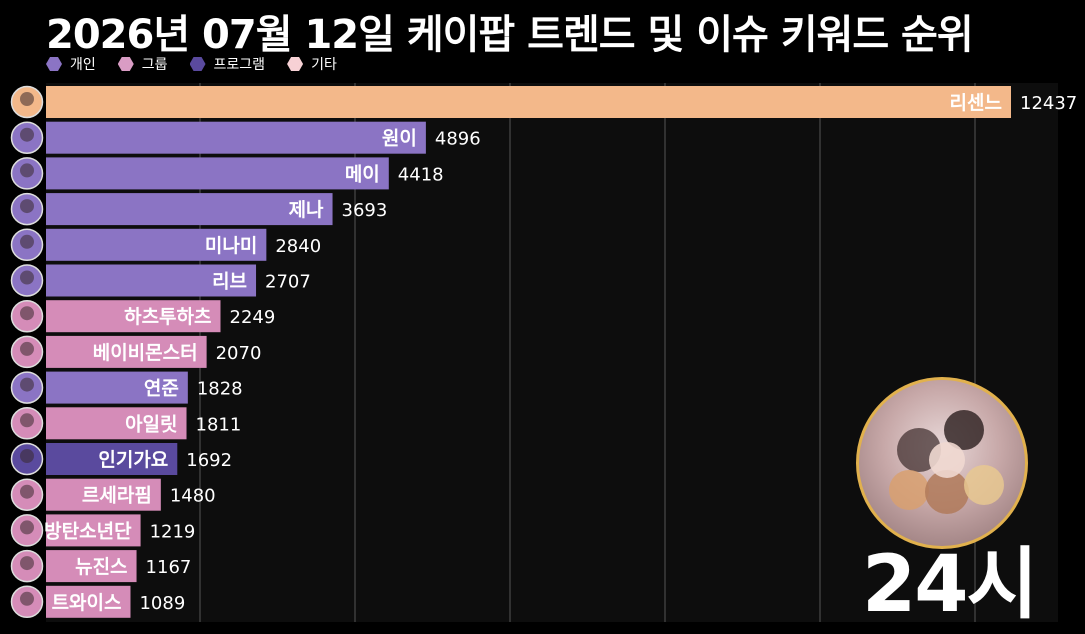 The image size is (1085, 634). What do you see at coordinates (1048, 103) in the screenshot?
I see `value-label: 12437` at bounding box center [1048, 103].